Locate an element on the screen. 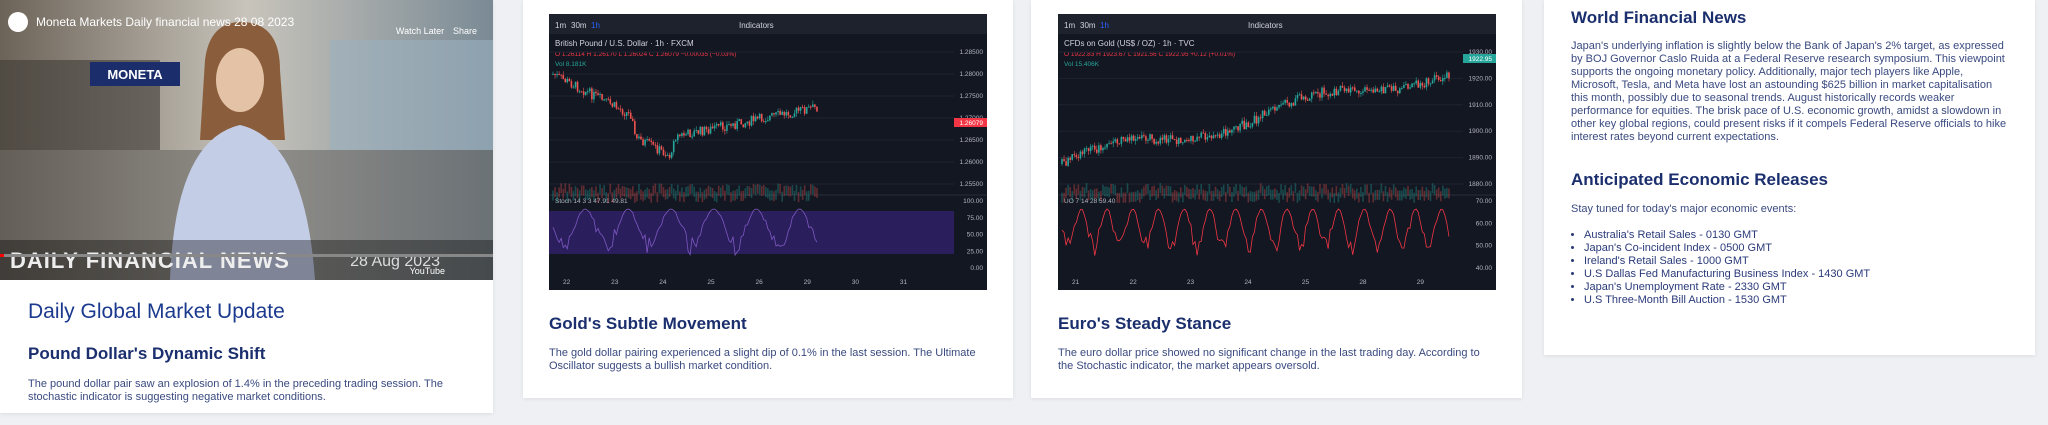 This screenshot has height=425, width=2048. watch-later: Watch Later is located at coordinates (420, 31).